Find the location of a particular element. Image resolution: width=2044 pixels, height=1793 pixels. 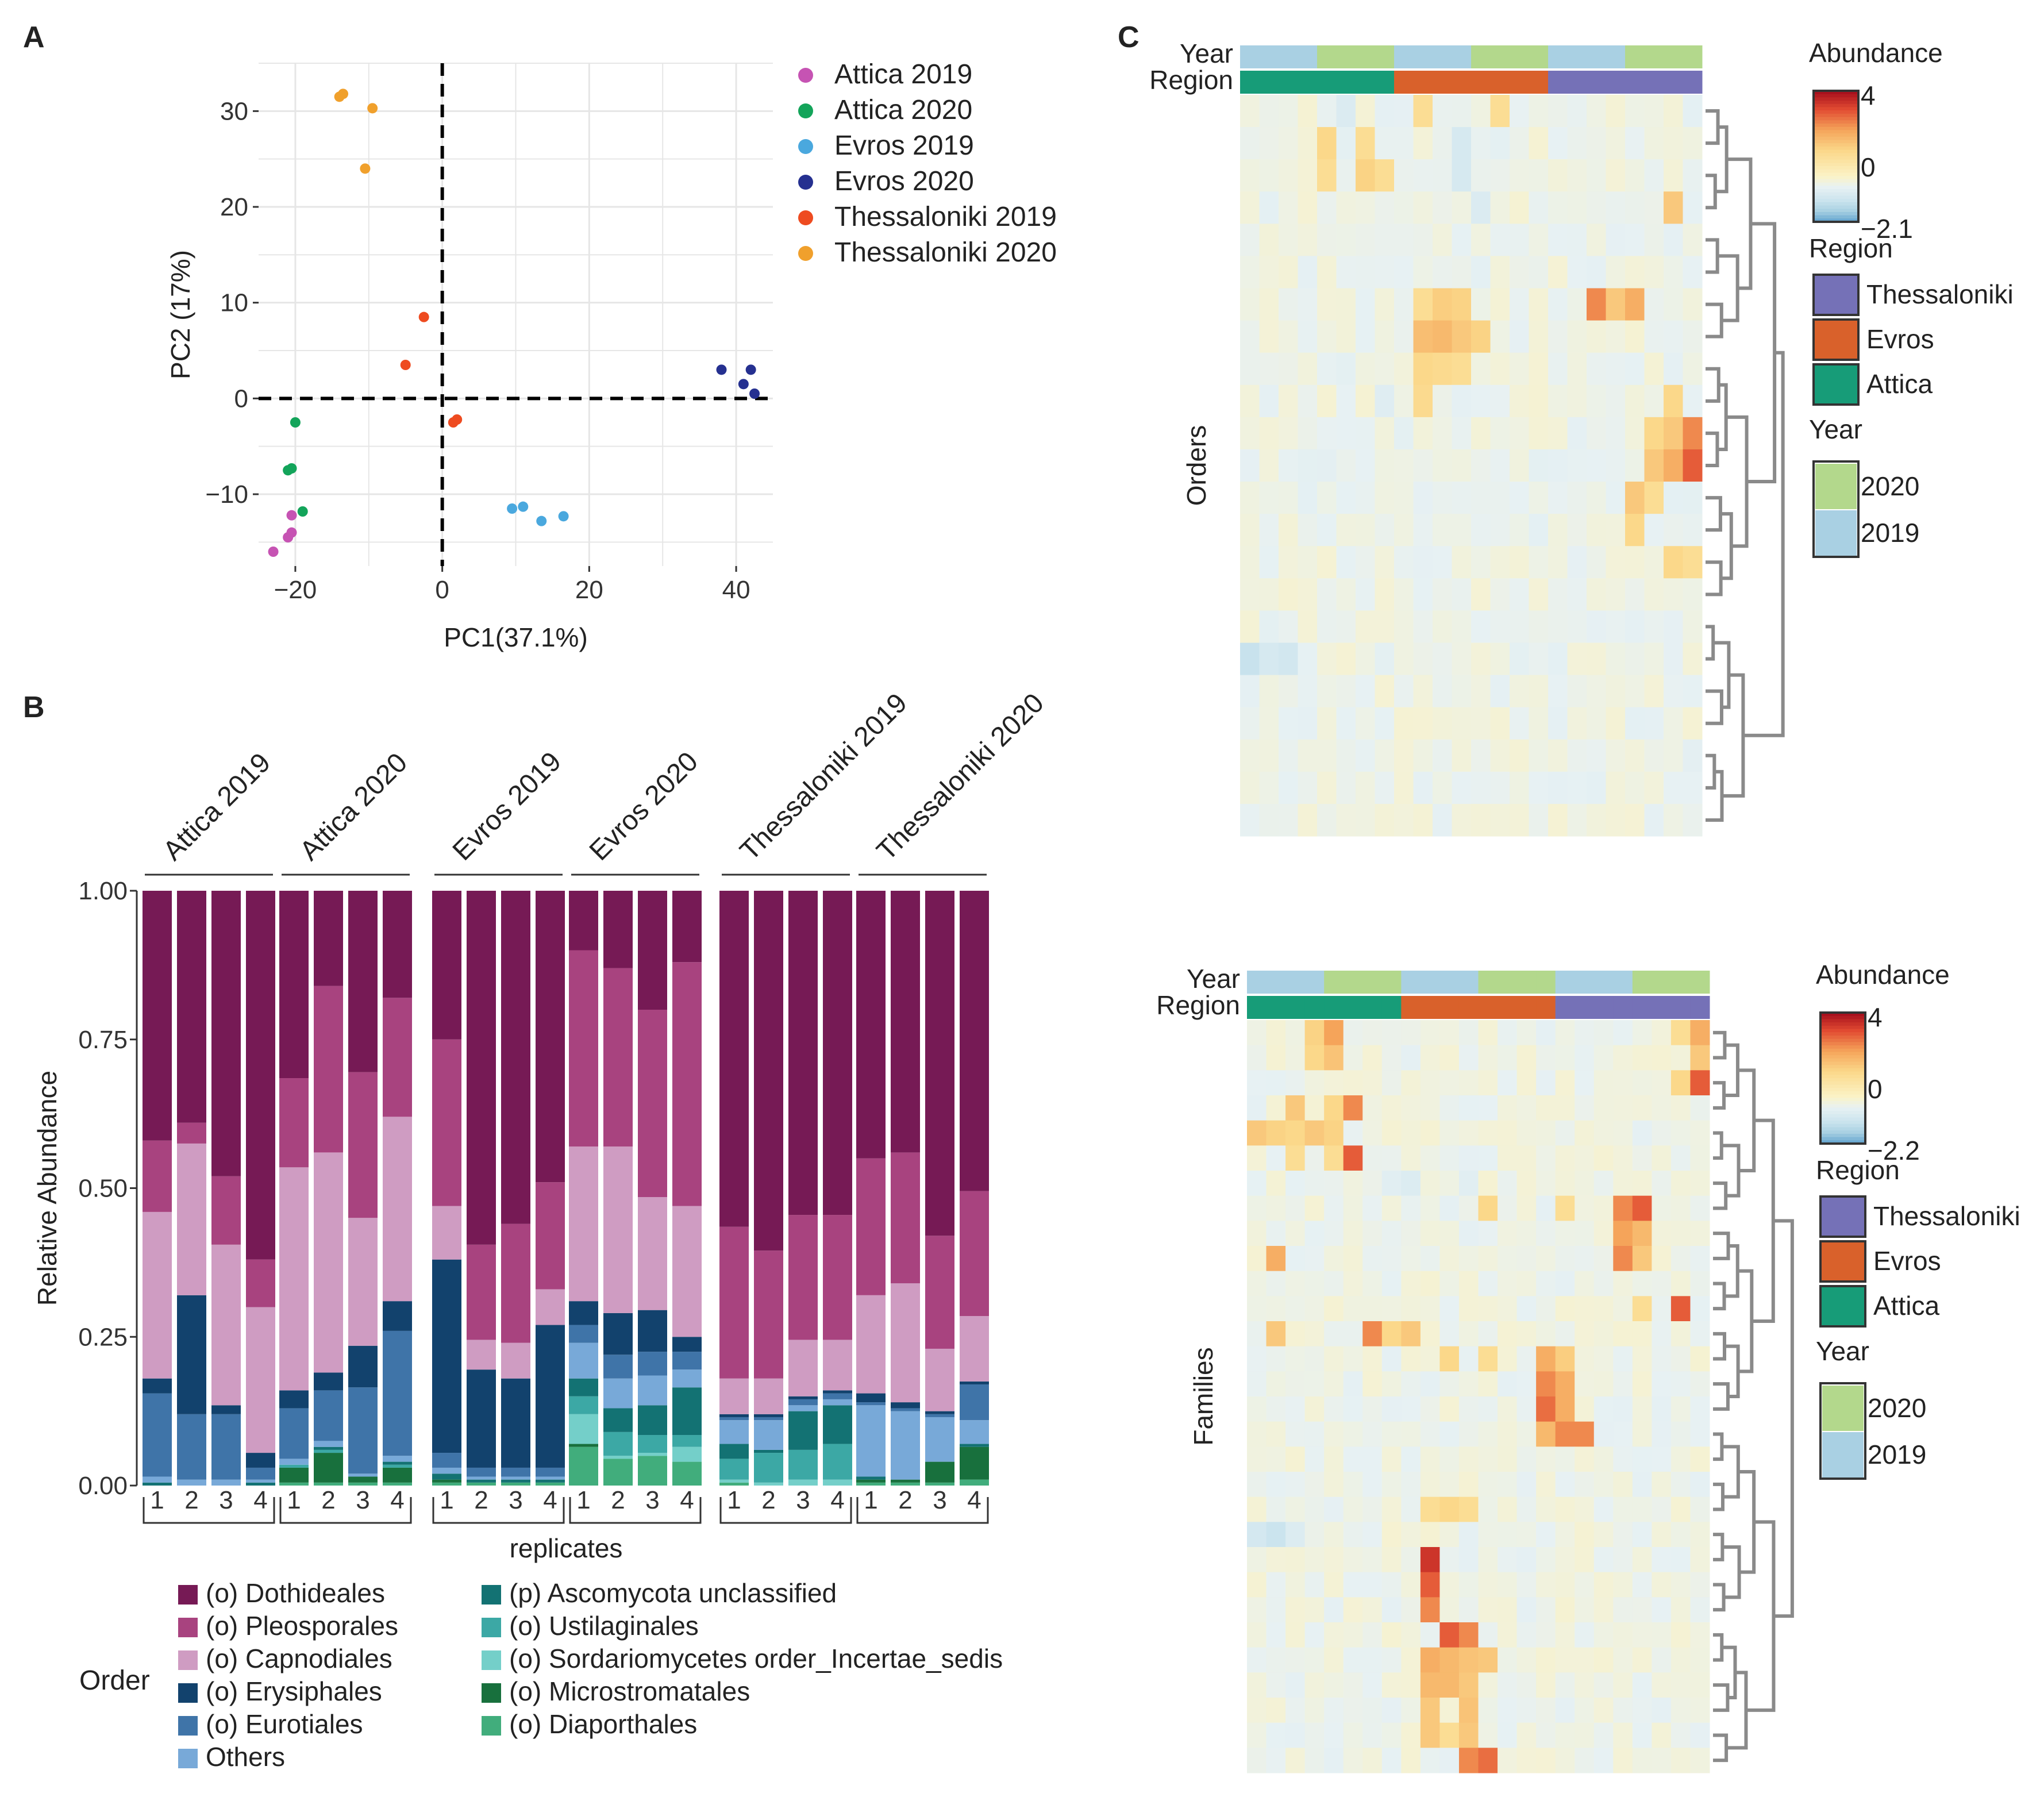

legend-label: (o) Dothideales is located at coordinates (295, 1593).